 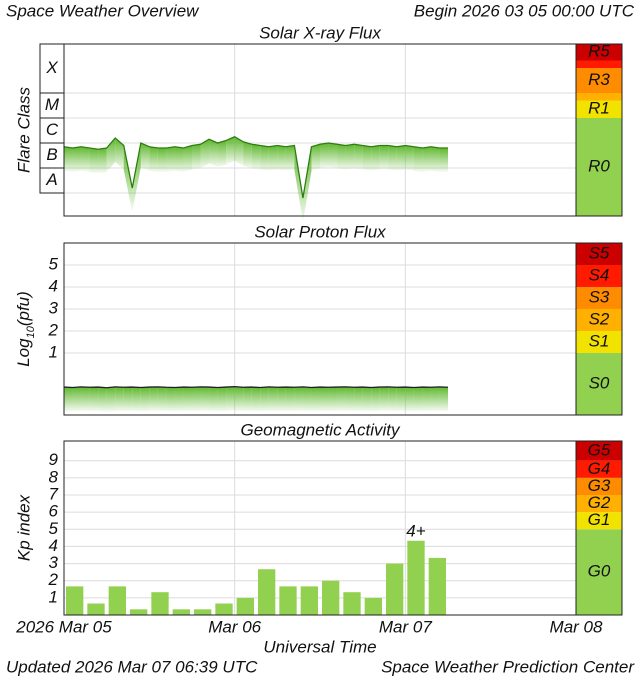 I want to click on y-axis-label-part: (pfu), so click(x=23, y=308).